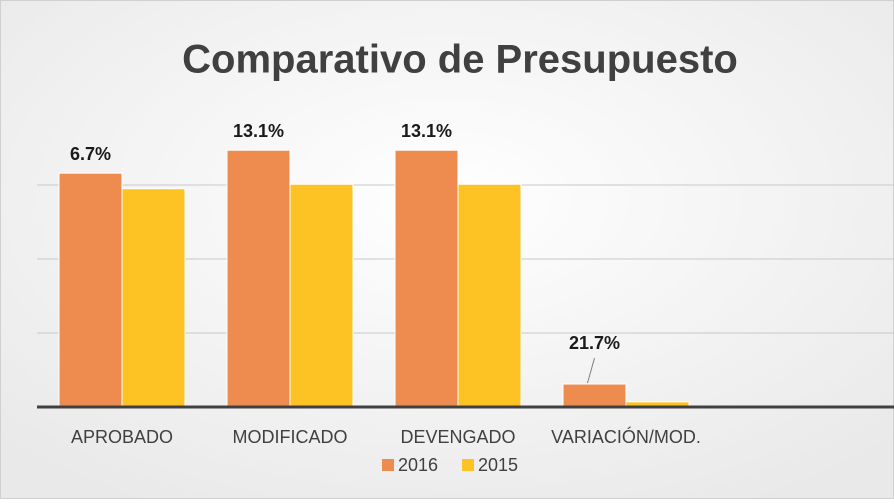 The height and width of the screenshot is (504, 894). Describe the element at coordinates (90, 154) in the screenshot. I see `data-label: 6.7%` at that location.